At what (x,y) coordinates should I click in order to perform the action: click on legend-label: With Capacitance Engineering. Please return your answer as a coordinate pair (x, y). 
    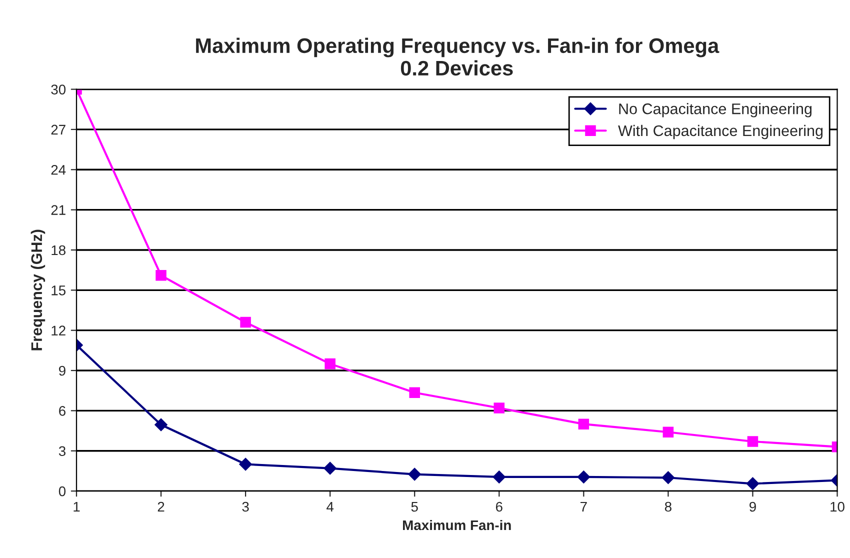
    Looking at the image, I should click on (720, 132).